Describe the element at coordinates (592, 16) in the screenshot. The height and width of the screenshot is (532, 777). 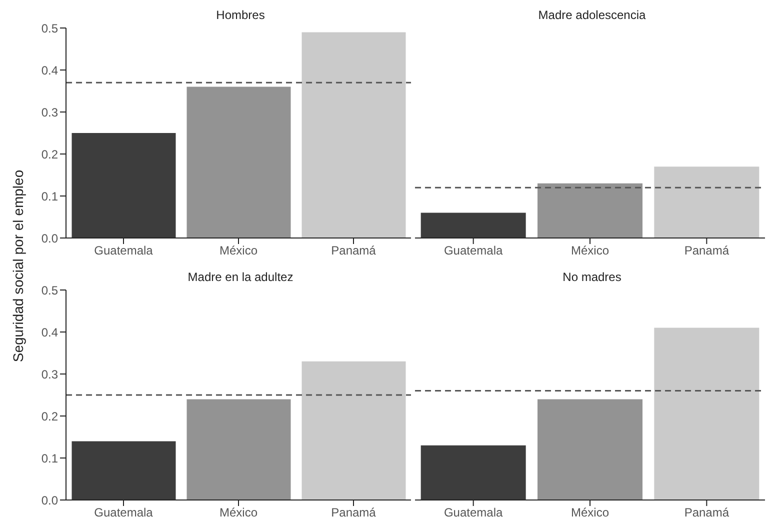
I see `chart-title: Madre adolescencia` at that location.